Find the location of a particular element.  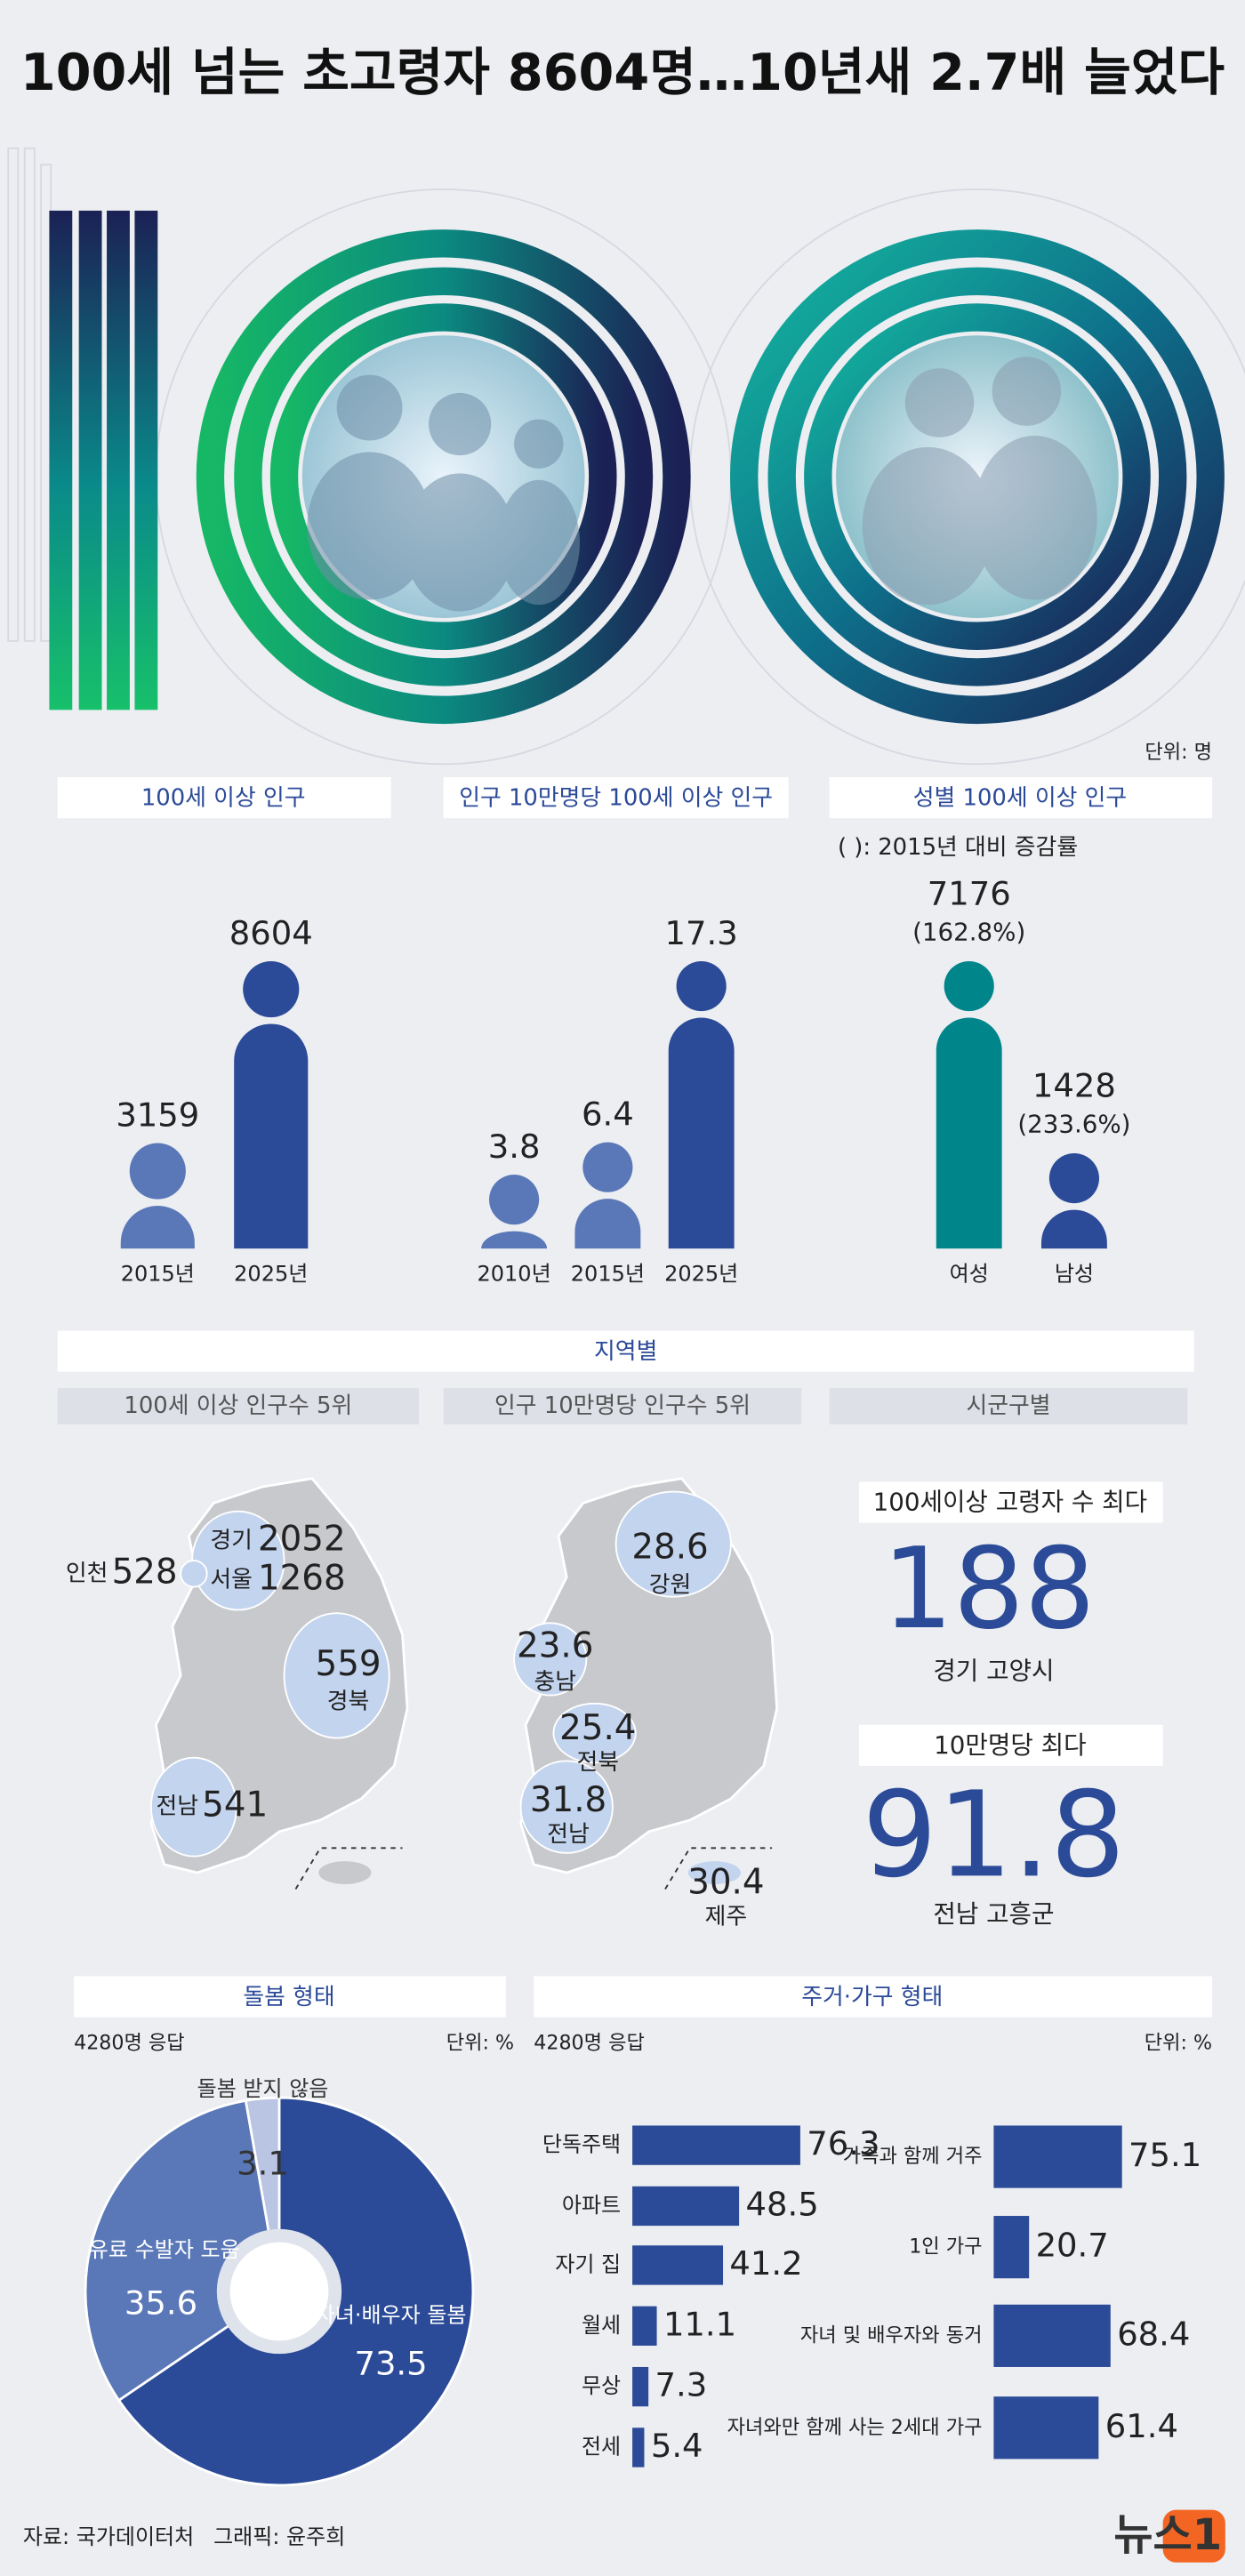

ring-right is located at coordinates (977, 477).